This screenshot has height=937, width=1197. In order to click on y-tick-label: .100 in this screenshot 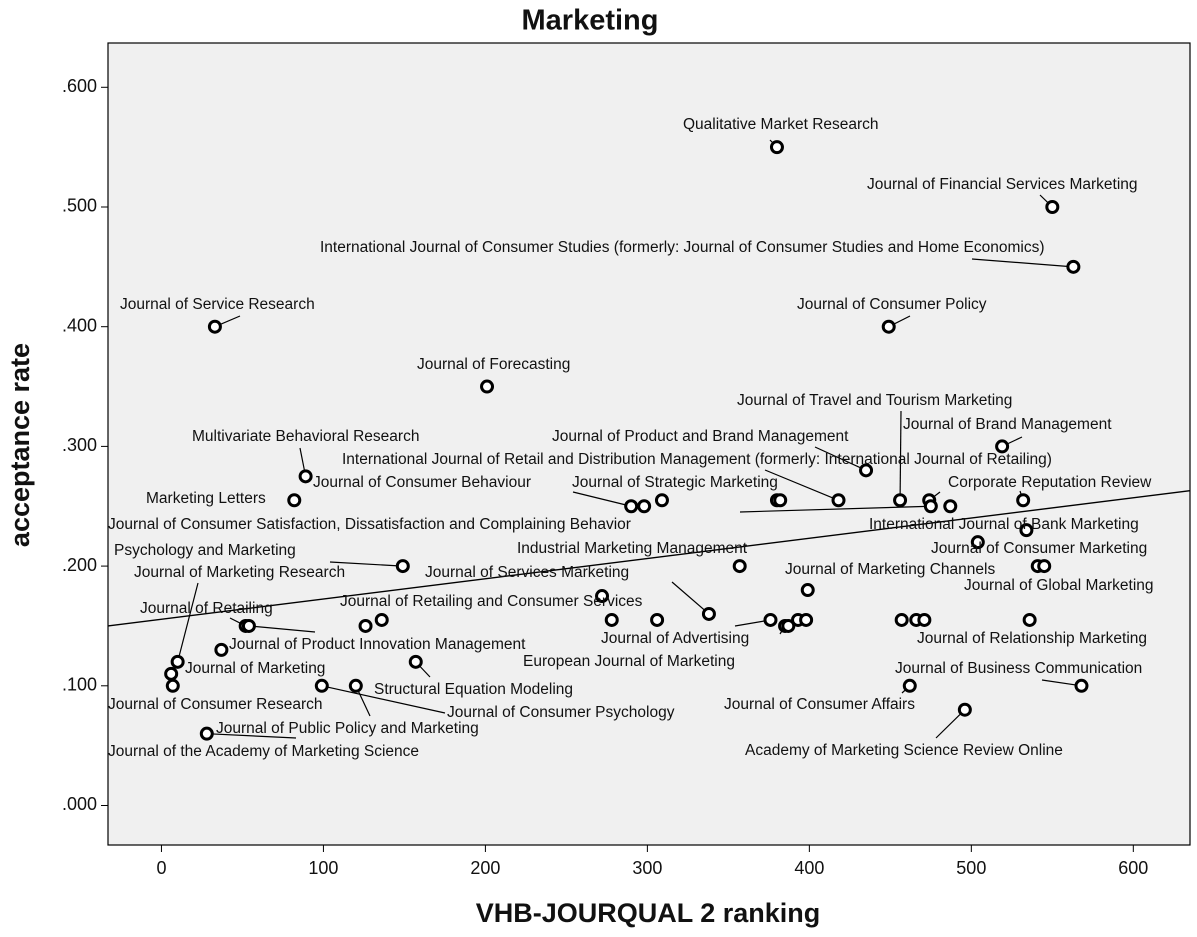, I will do `click(79, 685)`.